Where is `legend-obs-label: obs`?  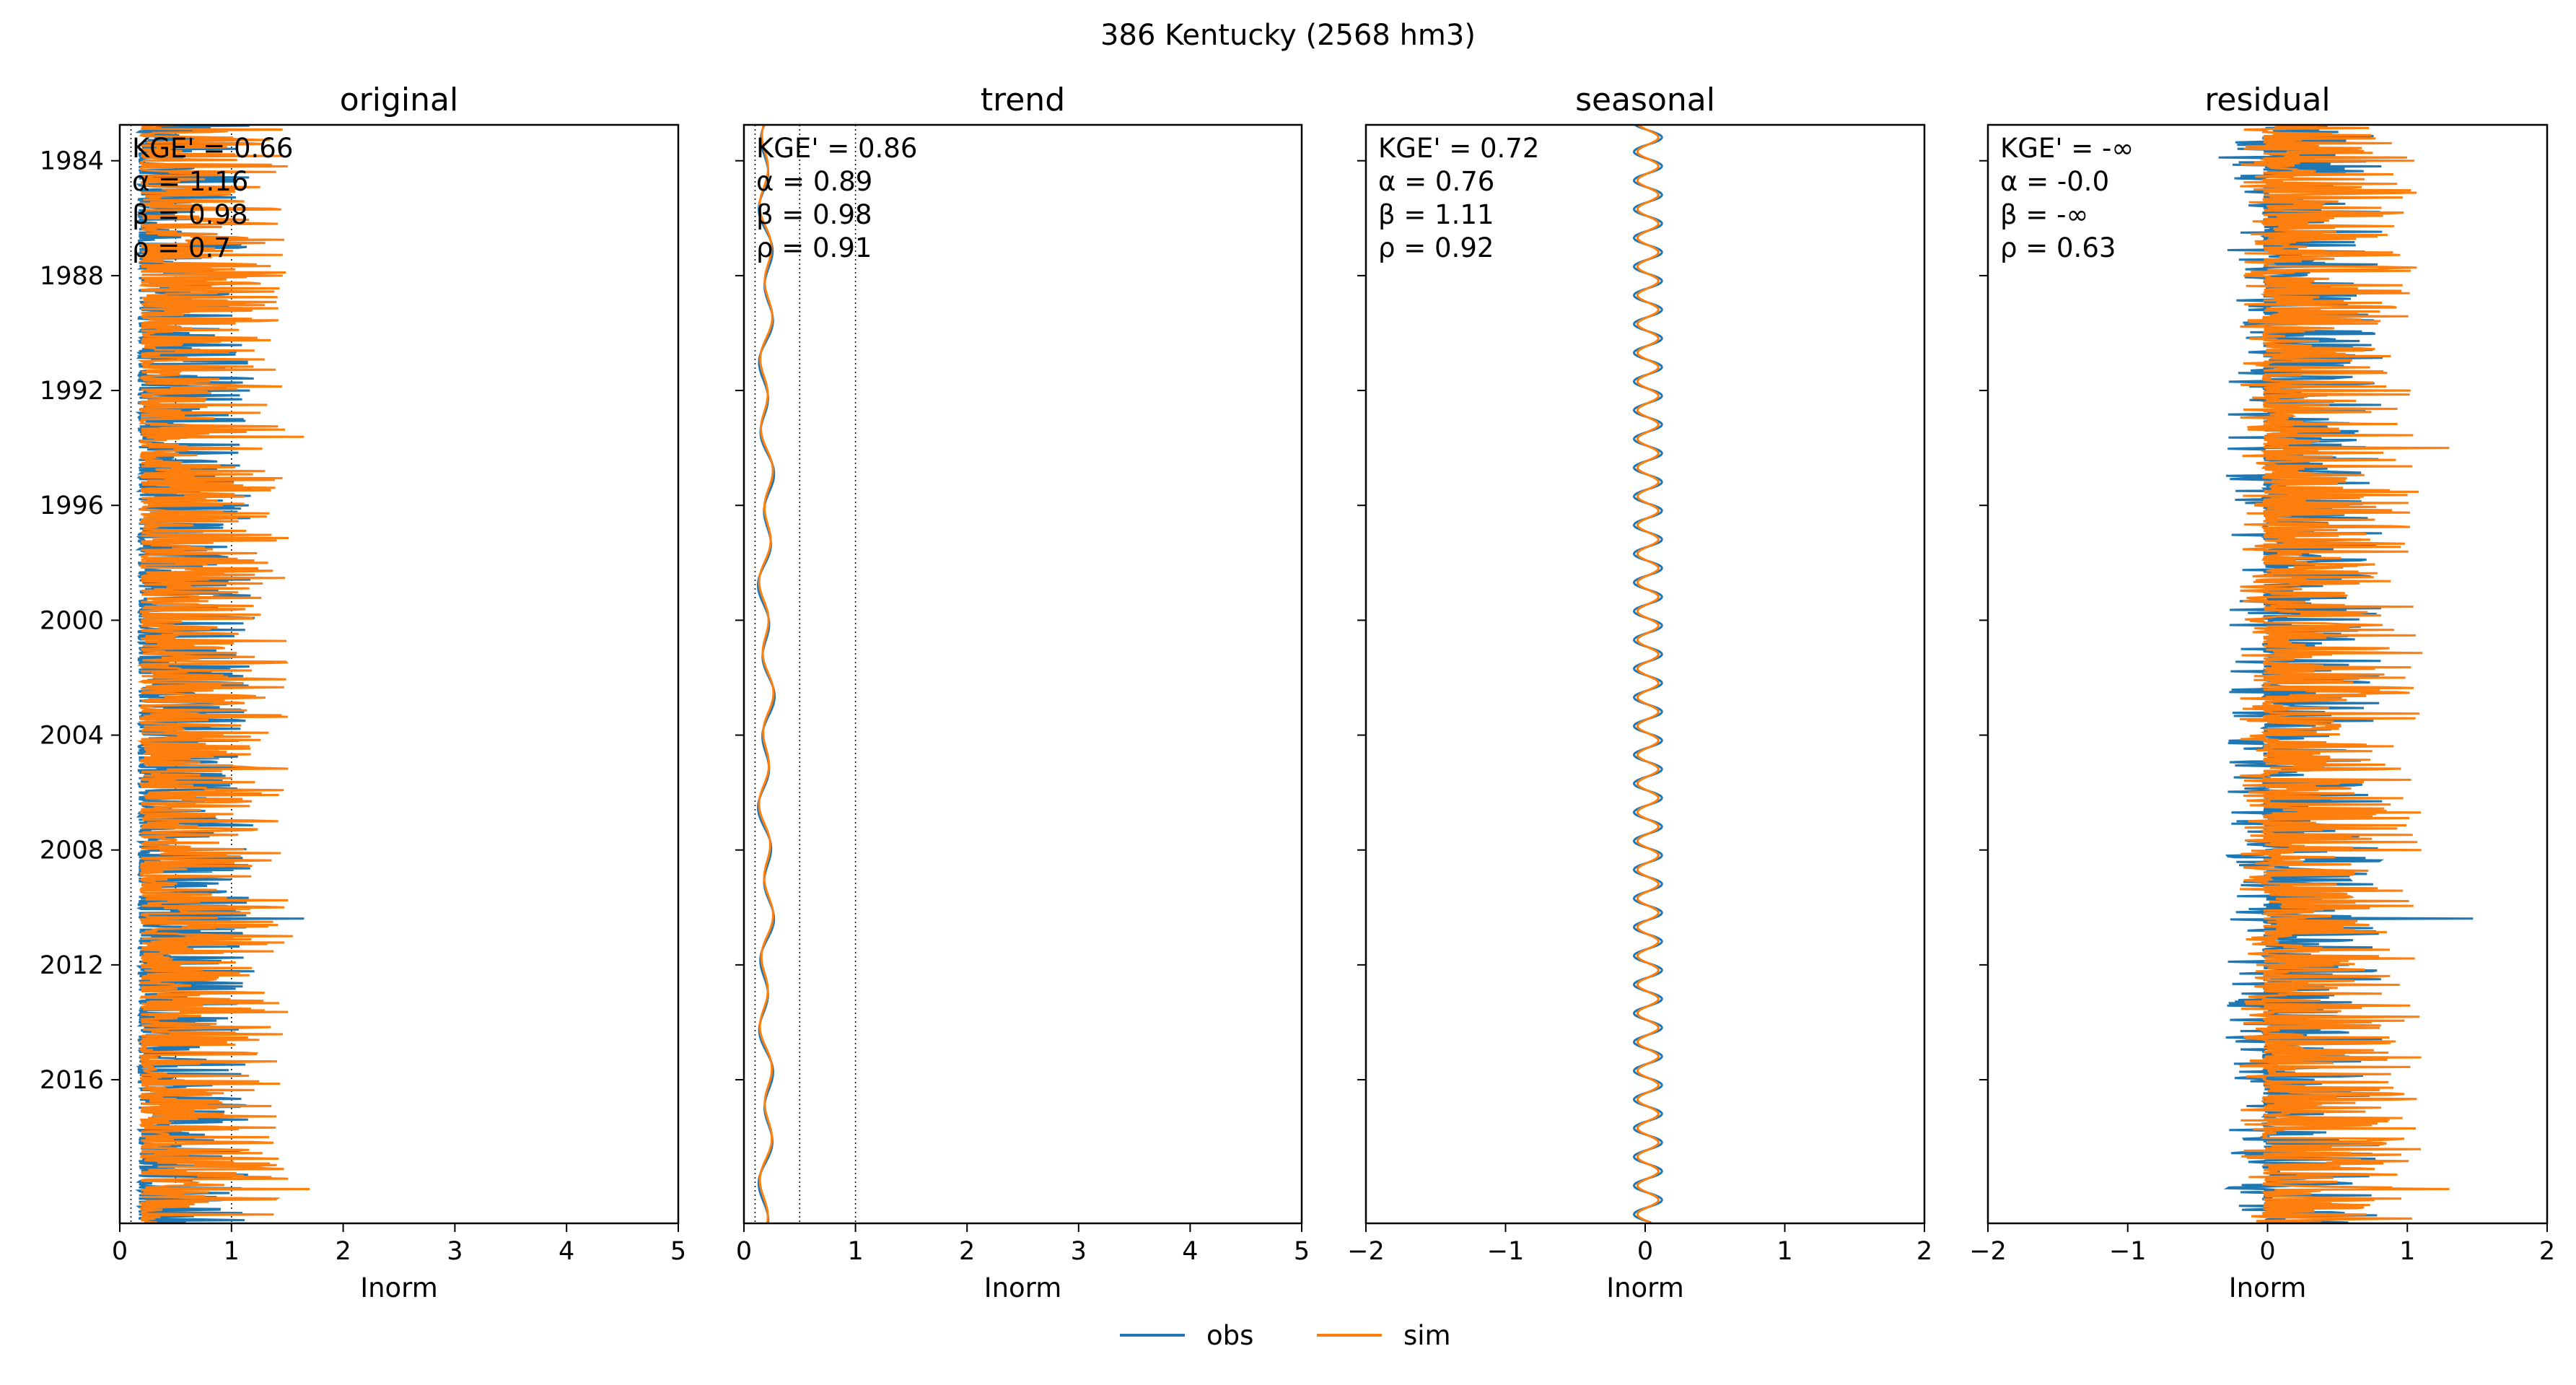
legend-obs-label: obs is located at coordinates (1229, 1335).